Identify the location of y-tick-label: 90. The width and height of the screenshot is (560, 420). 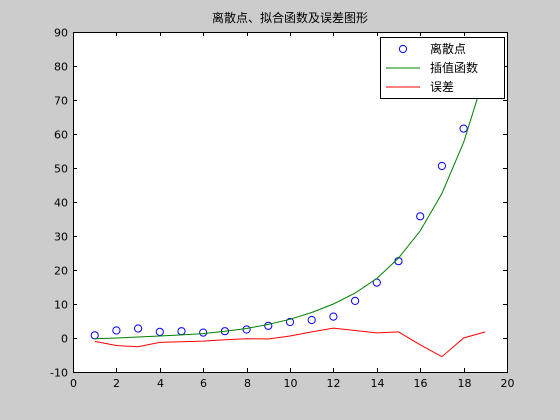
(61, 33).